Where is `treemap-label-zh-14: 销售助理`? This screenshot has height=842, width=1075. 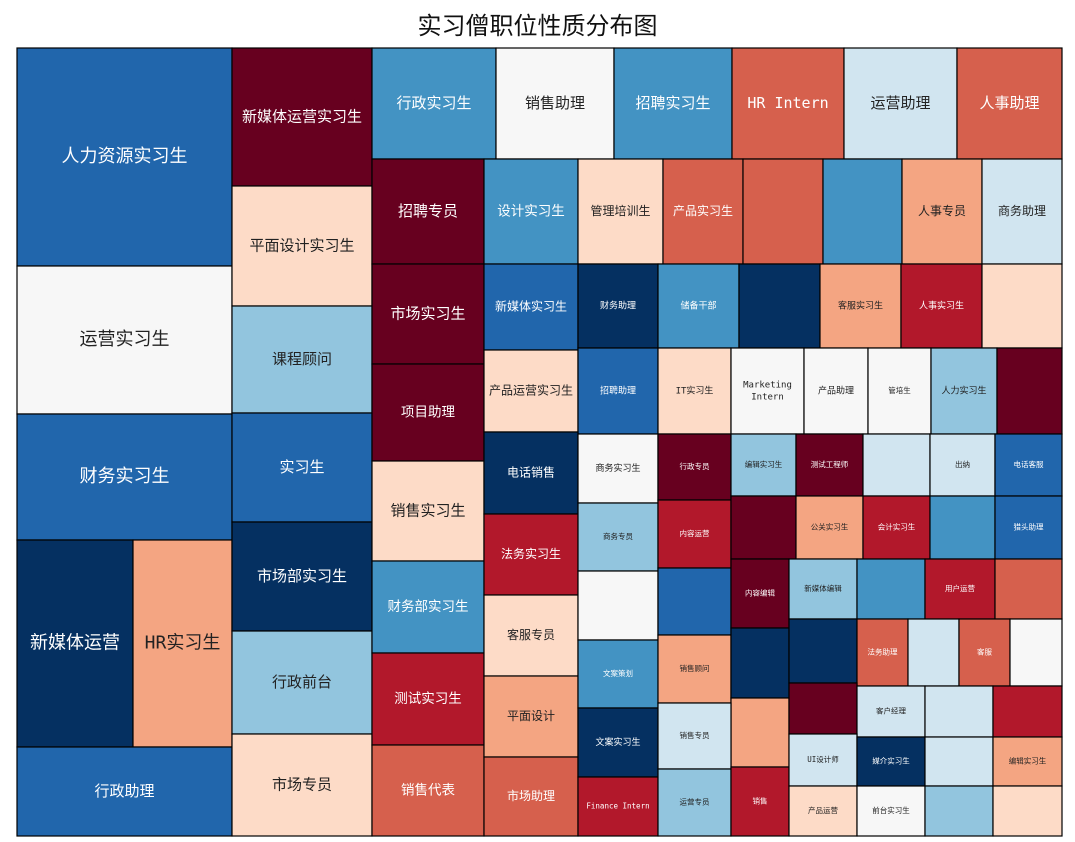
treemap-label-zh-14: 销售助理 is located at coordinates (555, 103).